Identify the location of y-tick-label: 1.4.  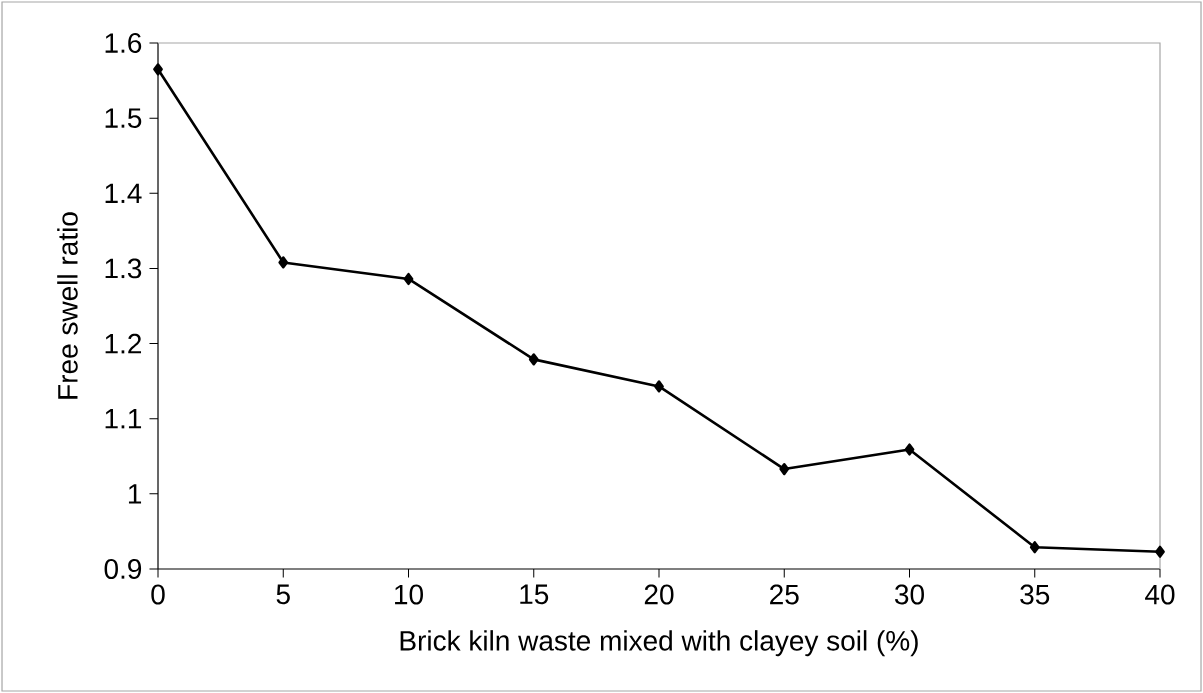
(123, 193).